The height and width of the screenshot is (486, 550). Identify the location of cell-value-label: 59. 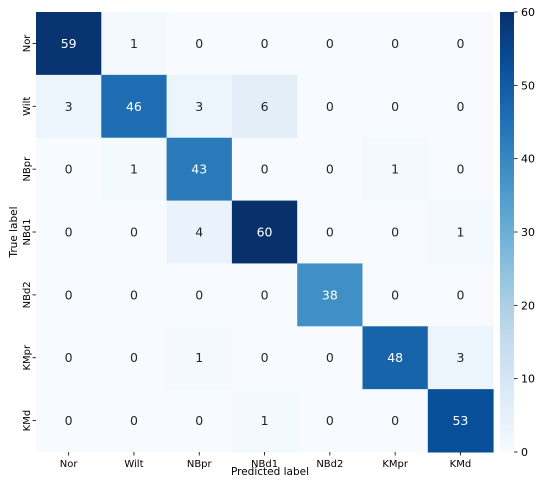
(69, 43).